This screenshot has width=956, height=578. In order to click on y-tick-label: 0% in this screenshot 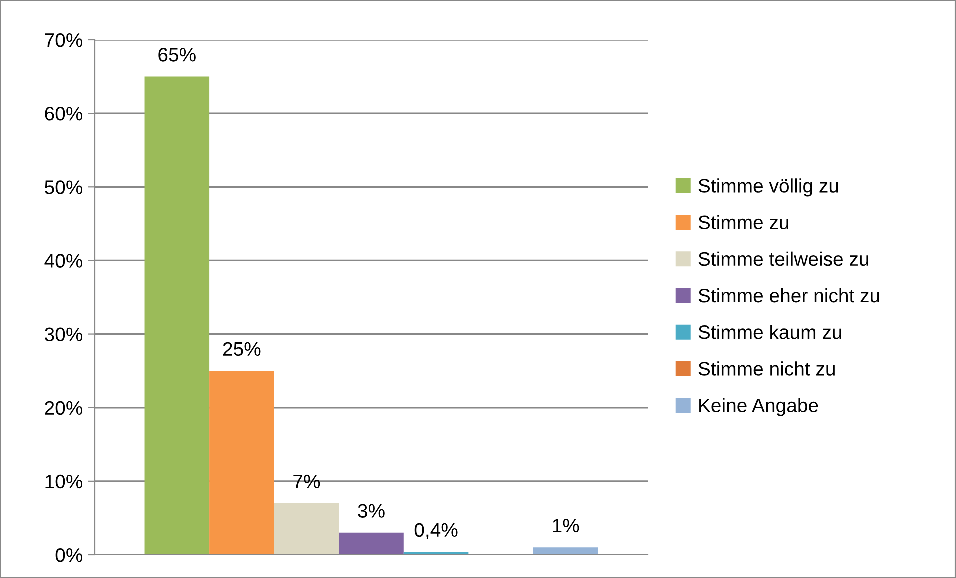, I will do `click(69, 555)`.